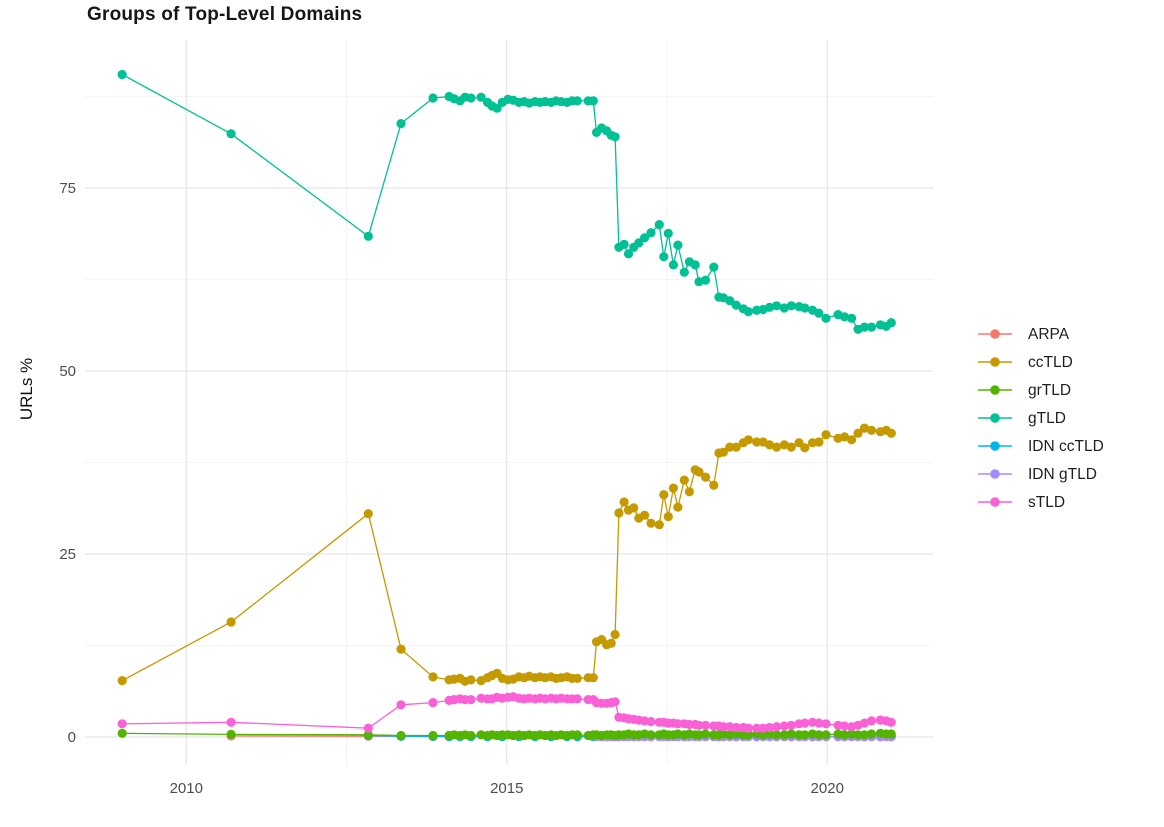 This screenshot has height=827, width=1164. I want to click on legend-label: IDN ccTLD, so click(1066, 446).